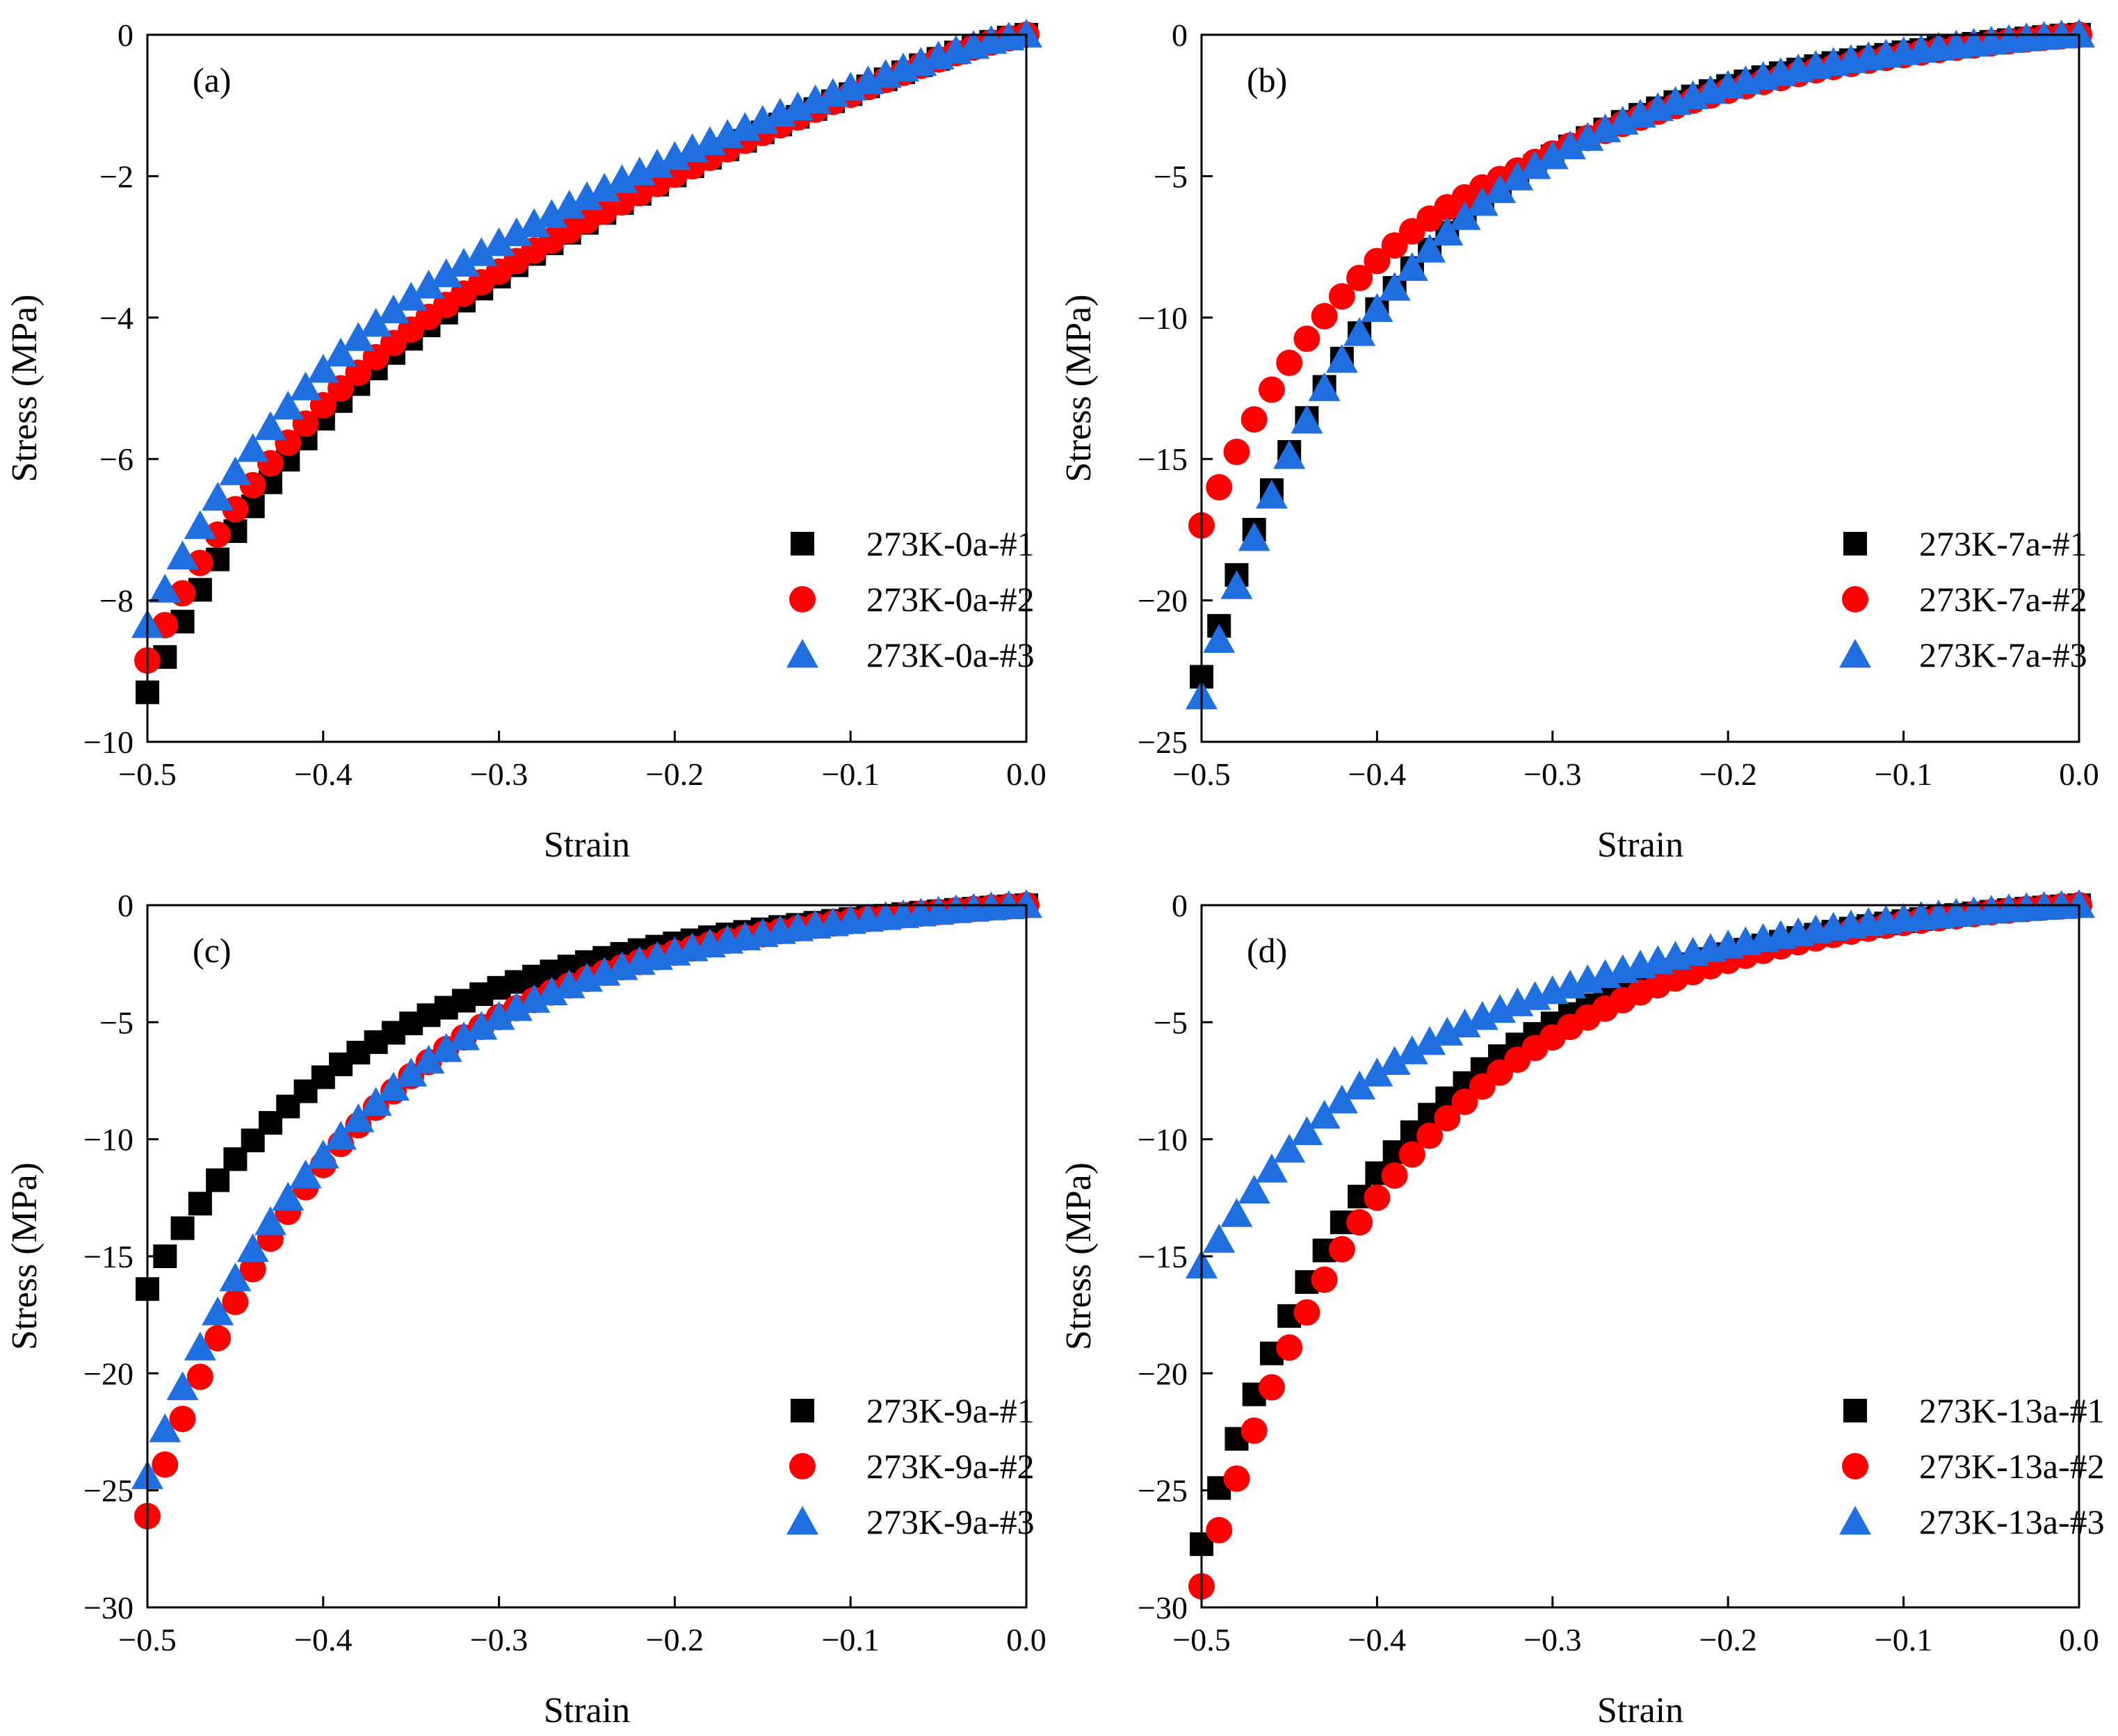  Describe the element at coordinates (117, 176) in the screenshot. I see `y-tick-label: −2` at that location.